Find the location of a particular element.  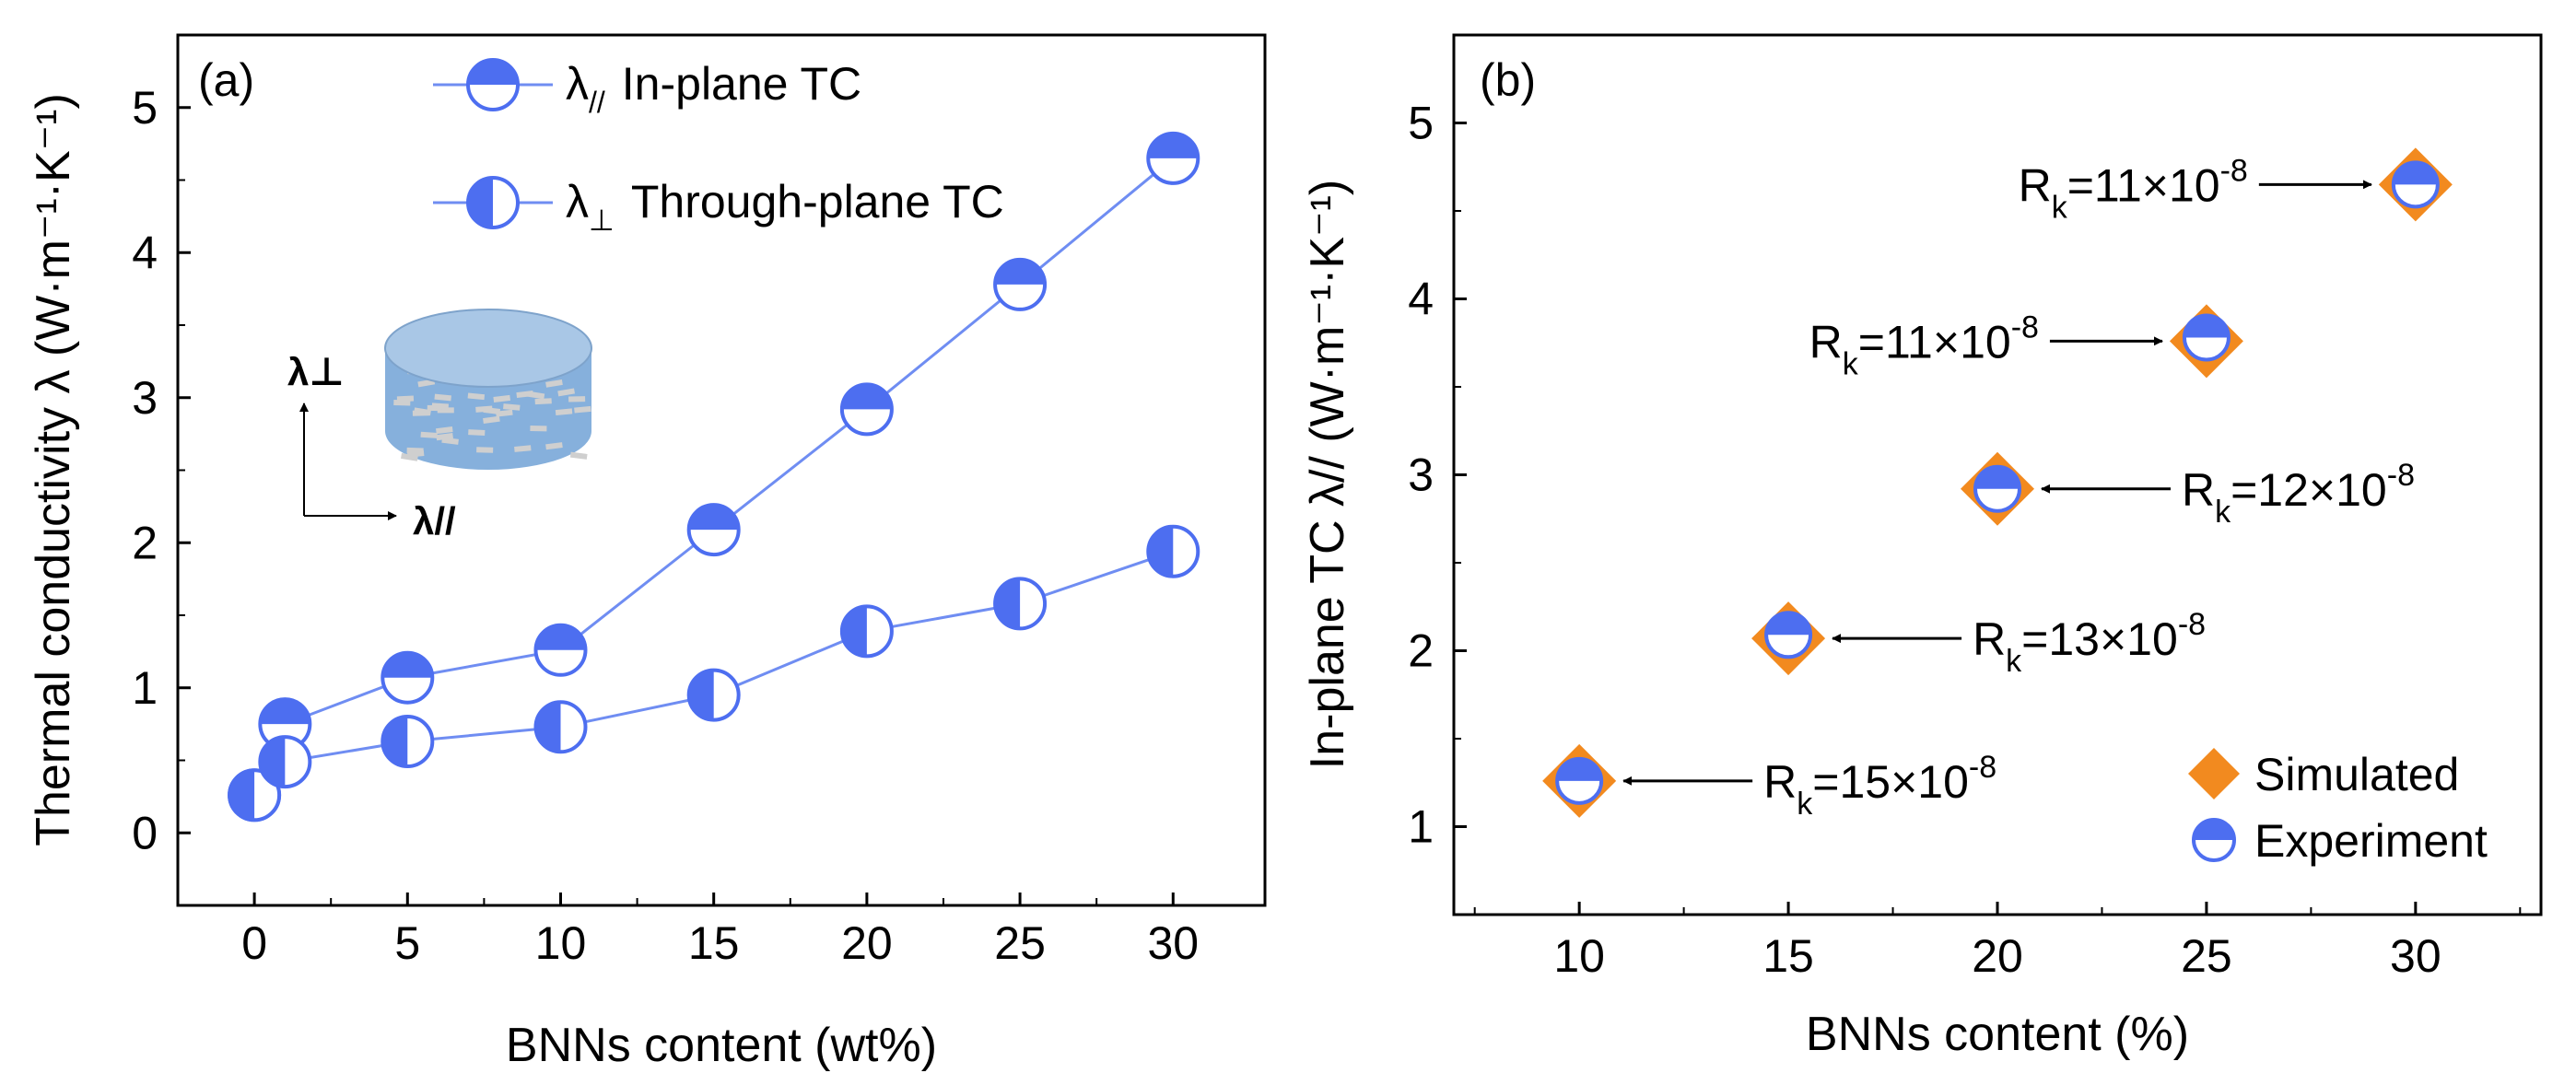

legend-symbol-in-plane: λ is located at coordinates (577, 84).